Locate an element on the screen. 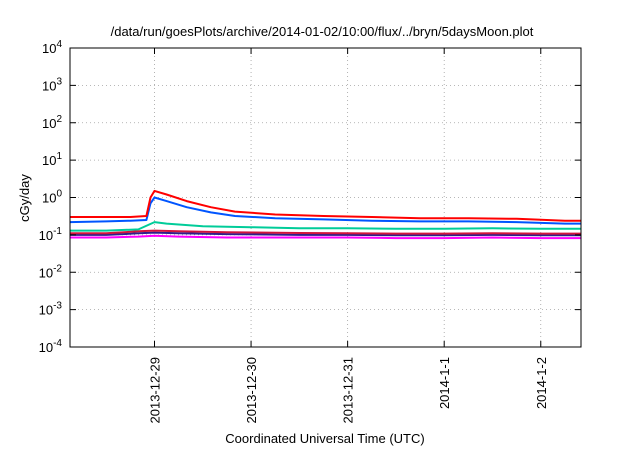  y-tick-label: 10⁻⁴ is located at coordinates (51, 346).